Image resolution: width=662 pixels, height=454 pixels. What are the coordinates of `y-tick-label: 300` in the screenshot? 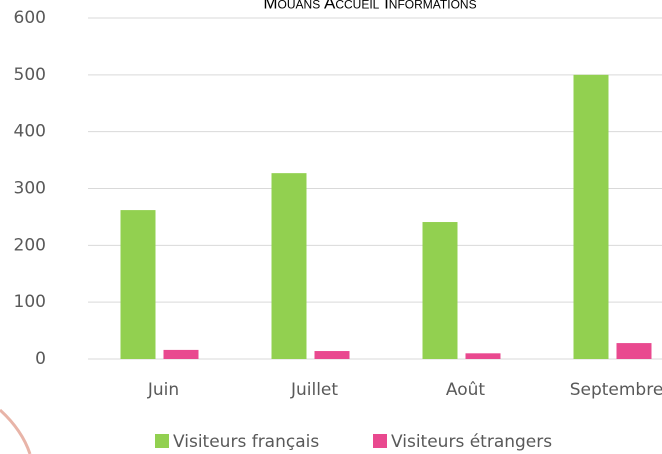 It's located at (30, 189).